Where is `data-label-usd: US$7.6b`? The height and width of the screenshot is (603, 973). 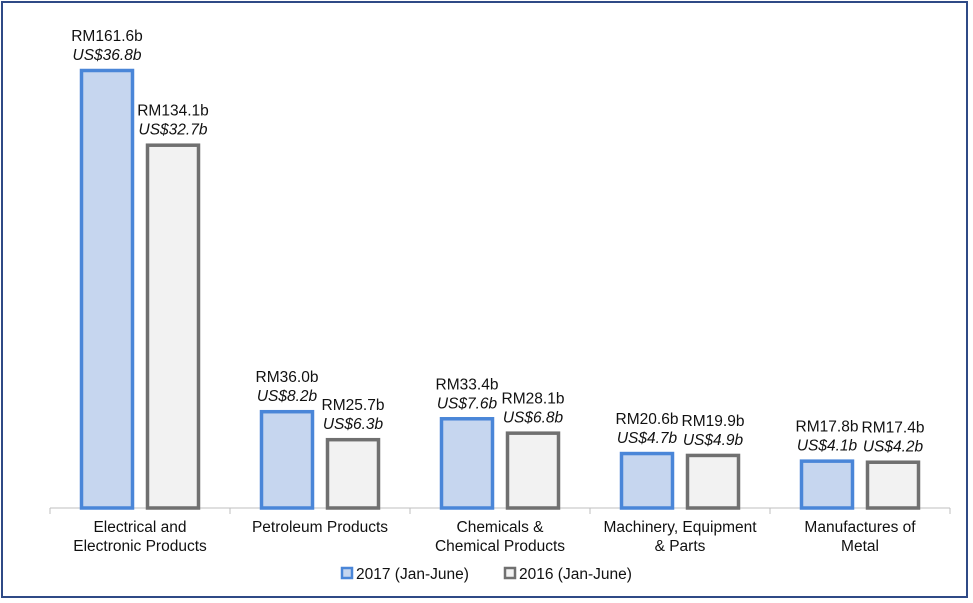 data-label-usd: US$7.6b is located at coordinates (467, 403).